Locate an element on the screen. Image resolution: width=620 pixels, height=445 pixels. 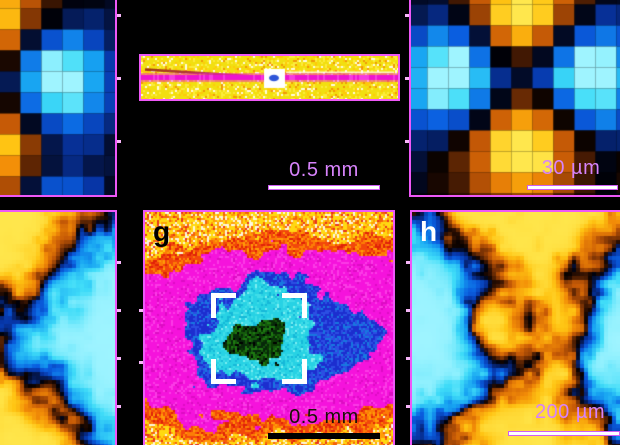
panel-bottom-left-domain-map is located at coordinates (58, 327).